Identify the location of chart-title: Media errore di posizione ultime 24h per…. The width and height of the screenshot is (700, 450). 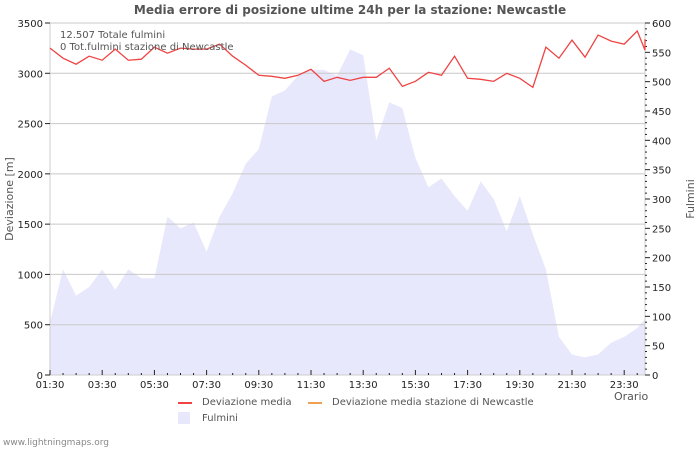
(350, 10).